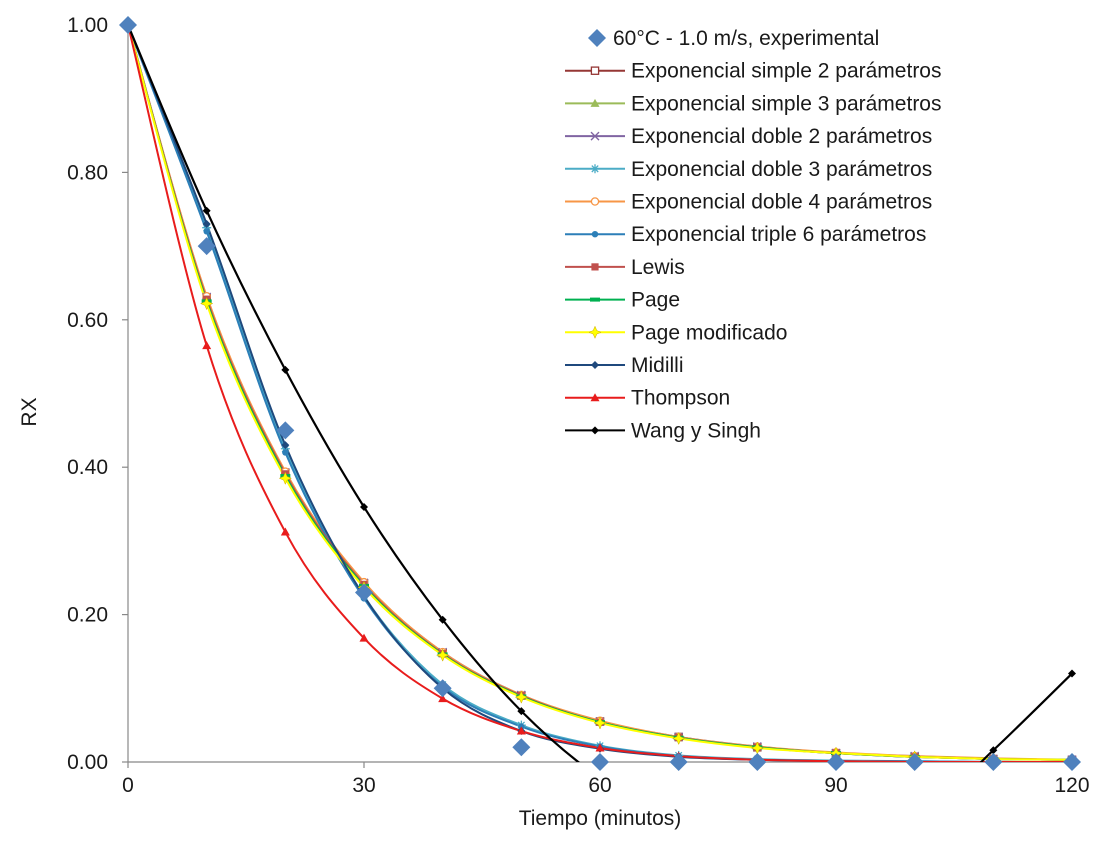 This screenshot has height=847, width=1095. What do you see at coordinates (1071, 785) in the screenshot?
I see `x-tick-label: 120` at bounding box center [1071, 785].